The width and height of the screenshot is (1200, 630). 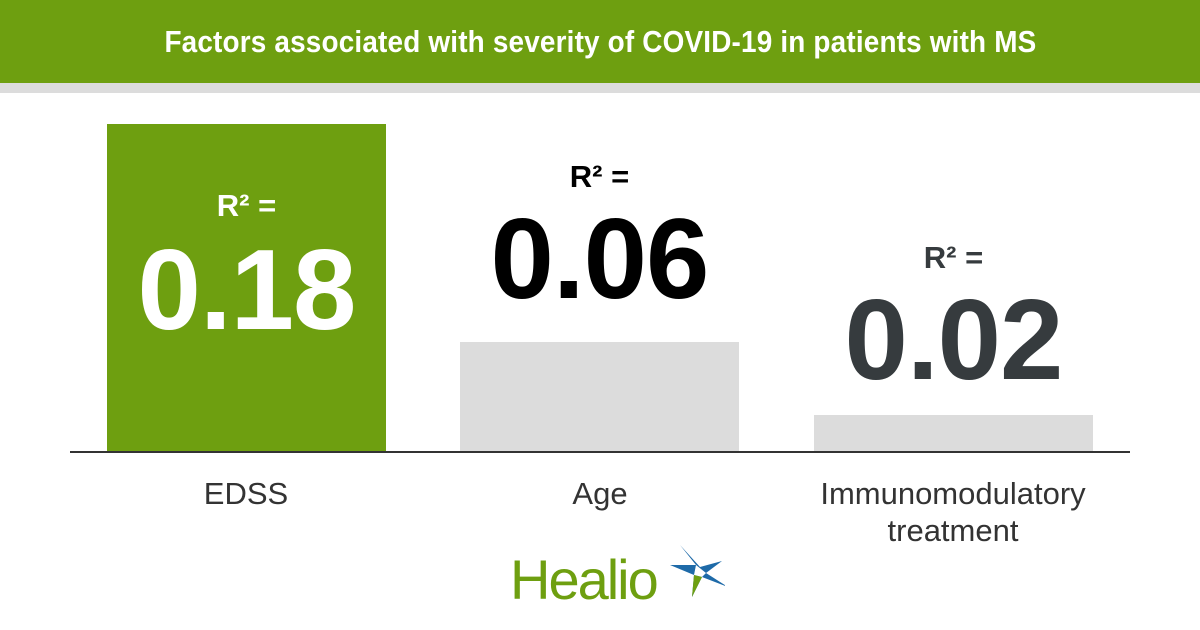 I want to click on value-number: 0.02, so click(x=954, y=340).